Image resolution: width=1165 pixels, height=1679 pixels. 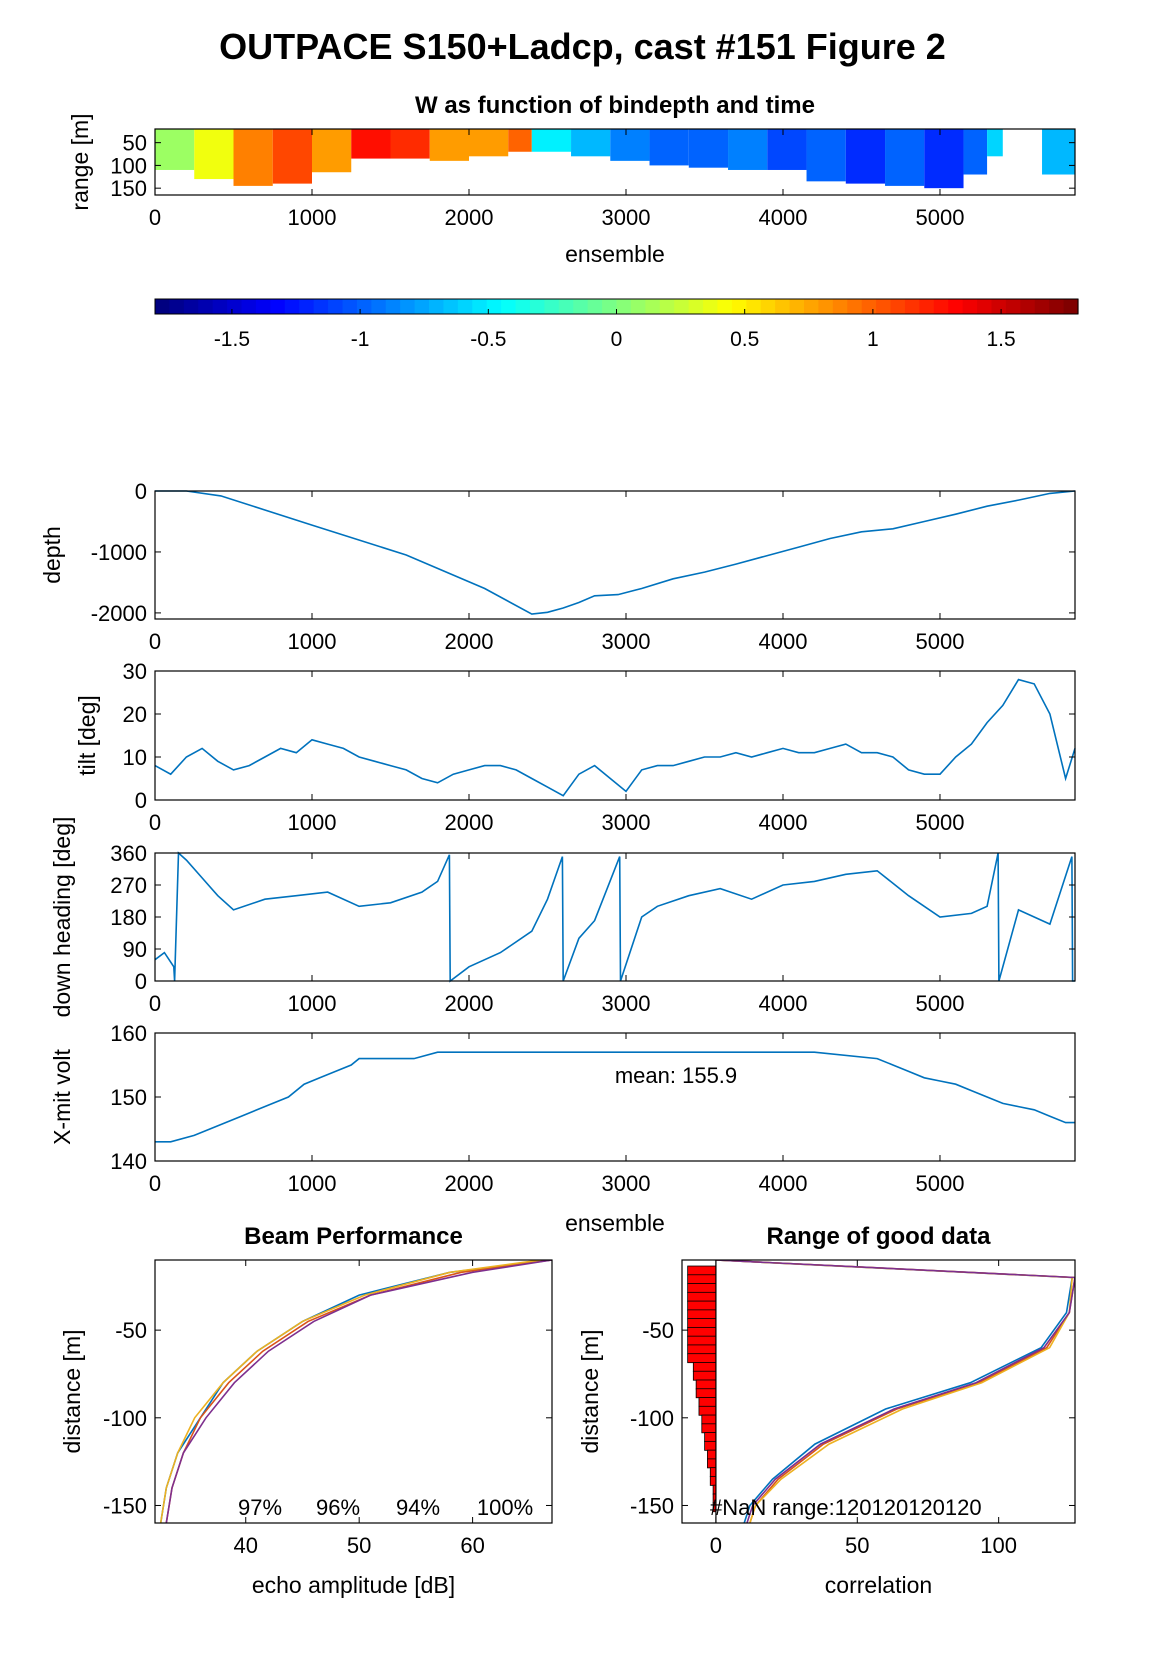 What do you see at coordinates (582, 46) in the screenshot?
I see `figure-title: OUTPACE S150+Ladcp, cast #151 Figure 2` at bounding box center [582, 46].